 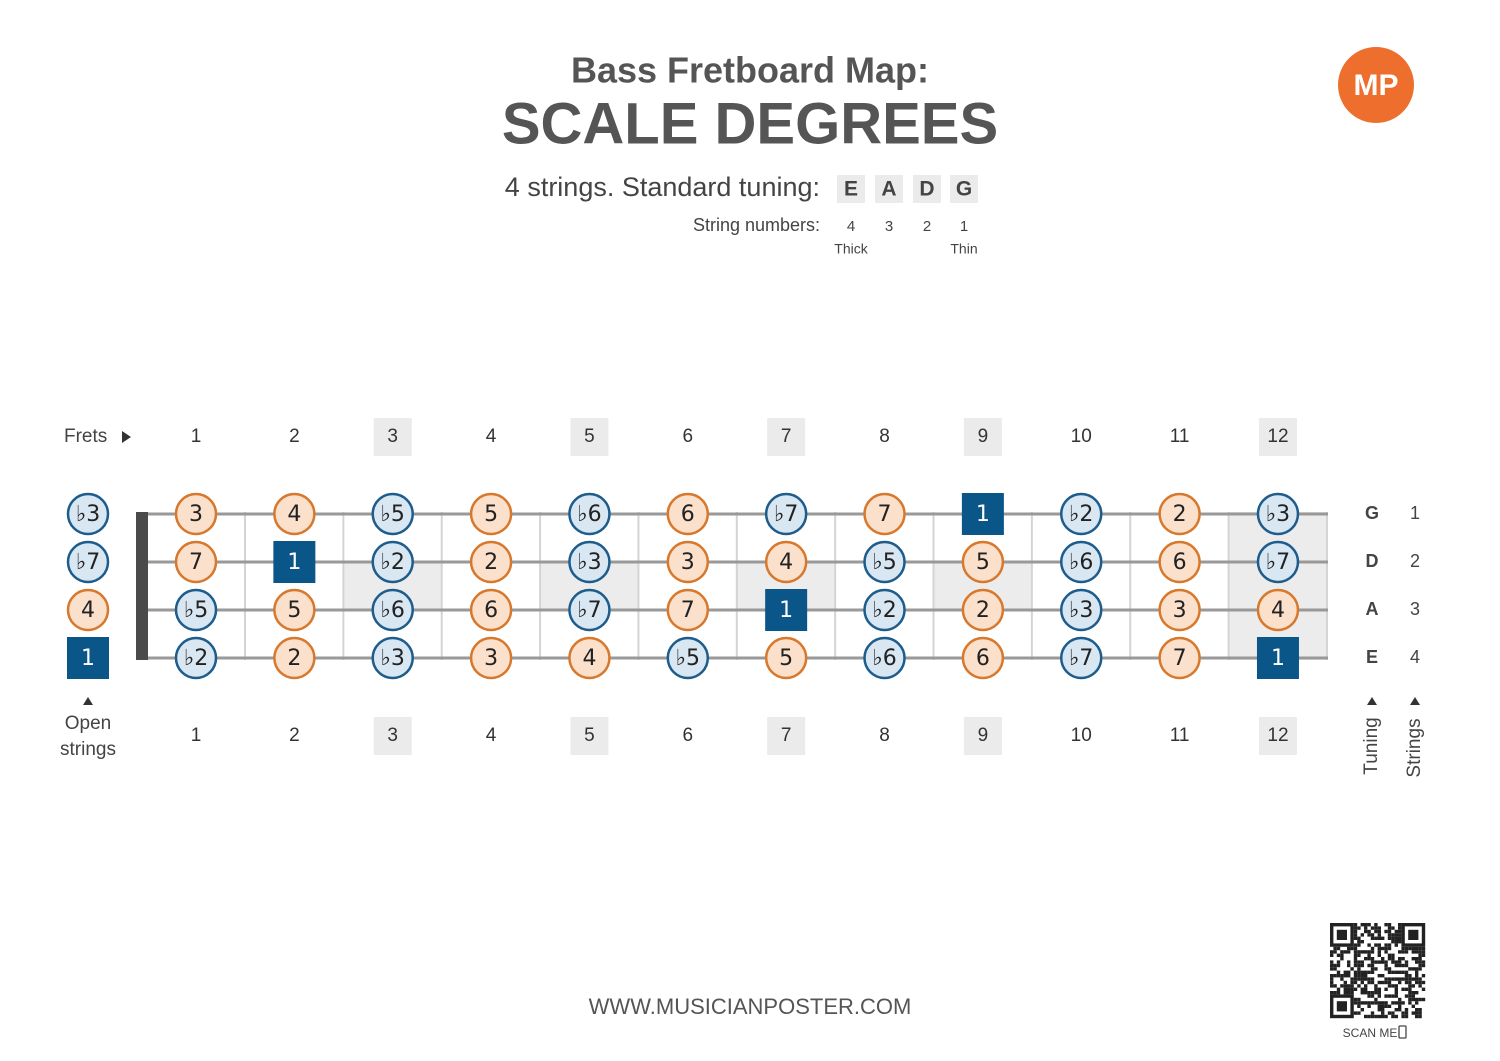 What do you see at coordinates (750, 70) in the screenshot?
I see `subtitle: Bass Fretboard Map:` at bounding box center [750, 70].